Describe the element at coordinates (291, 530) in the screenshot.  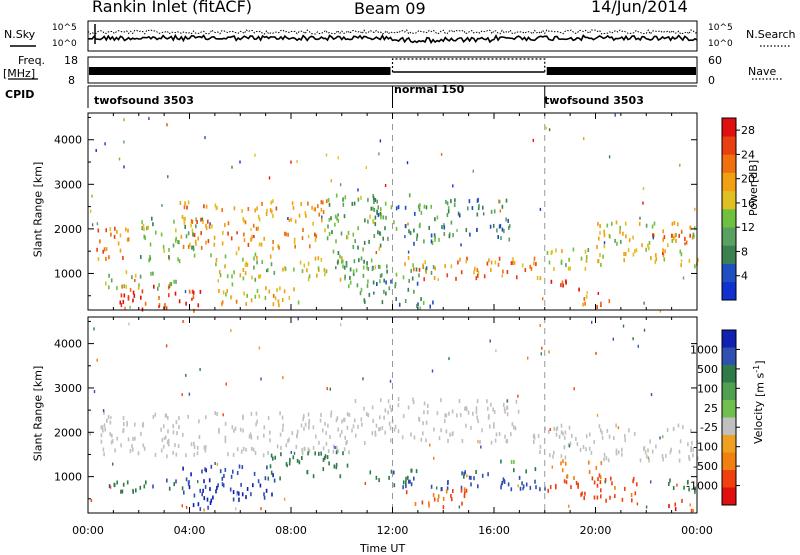
I see `time-tick-label: 08:00` at that location.